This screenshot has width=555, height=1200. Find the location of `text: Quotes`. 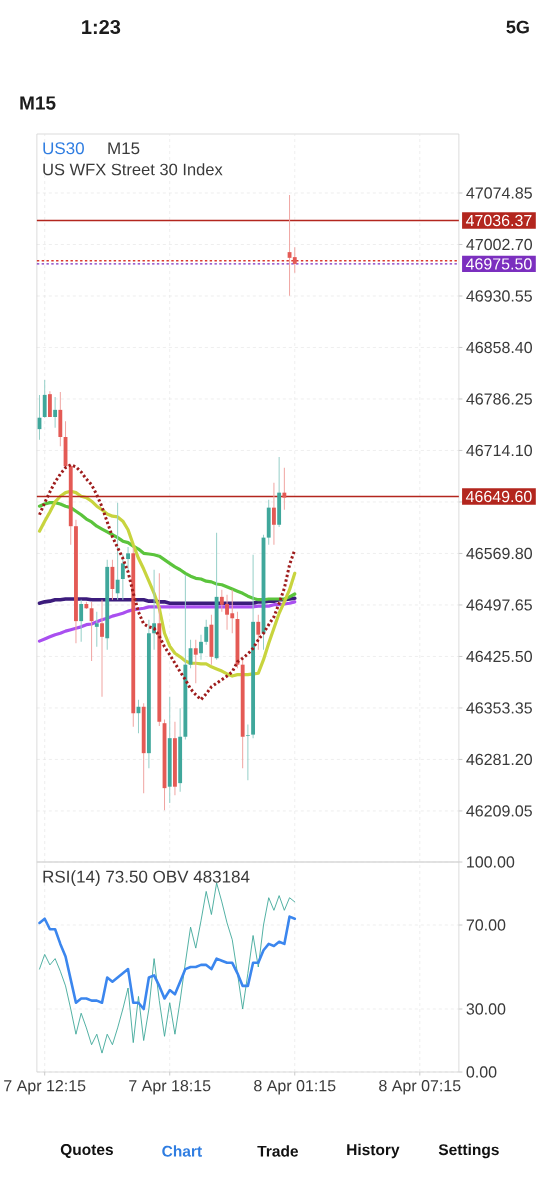

text: Quotes is located at coordinates (87, 1151).